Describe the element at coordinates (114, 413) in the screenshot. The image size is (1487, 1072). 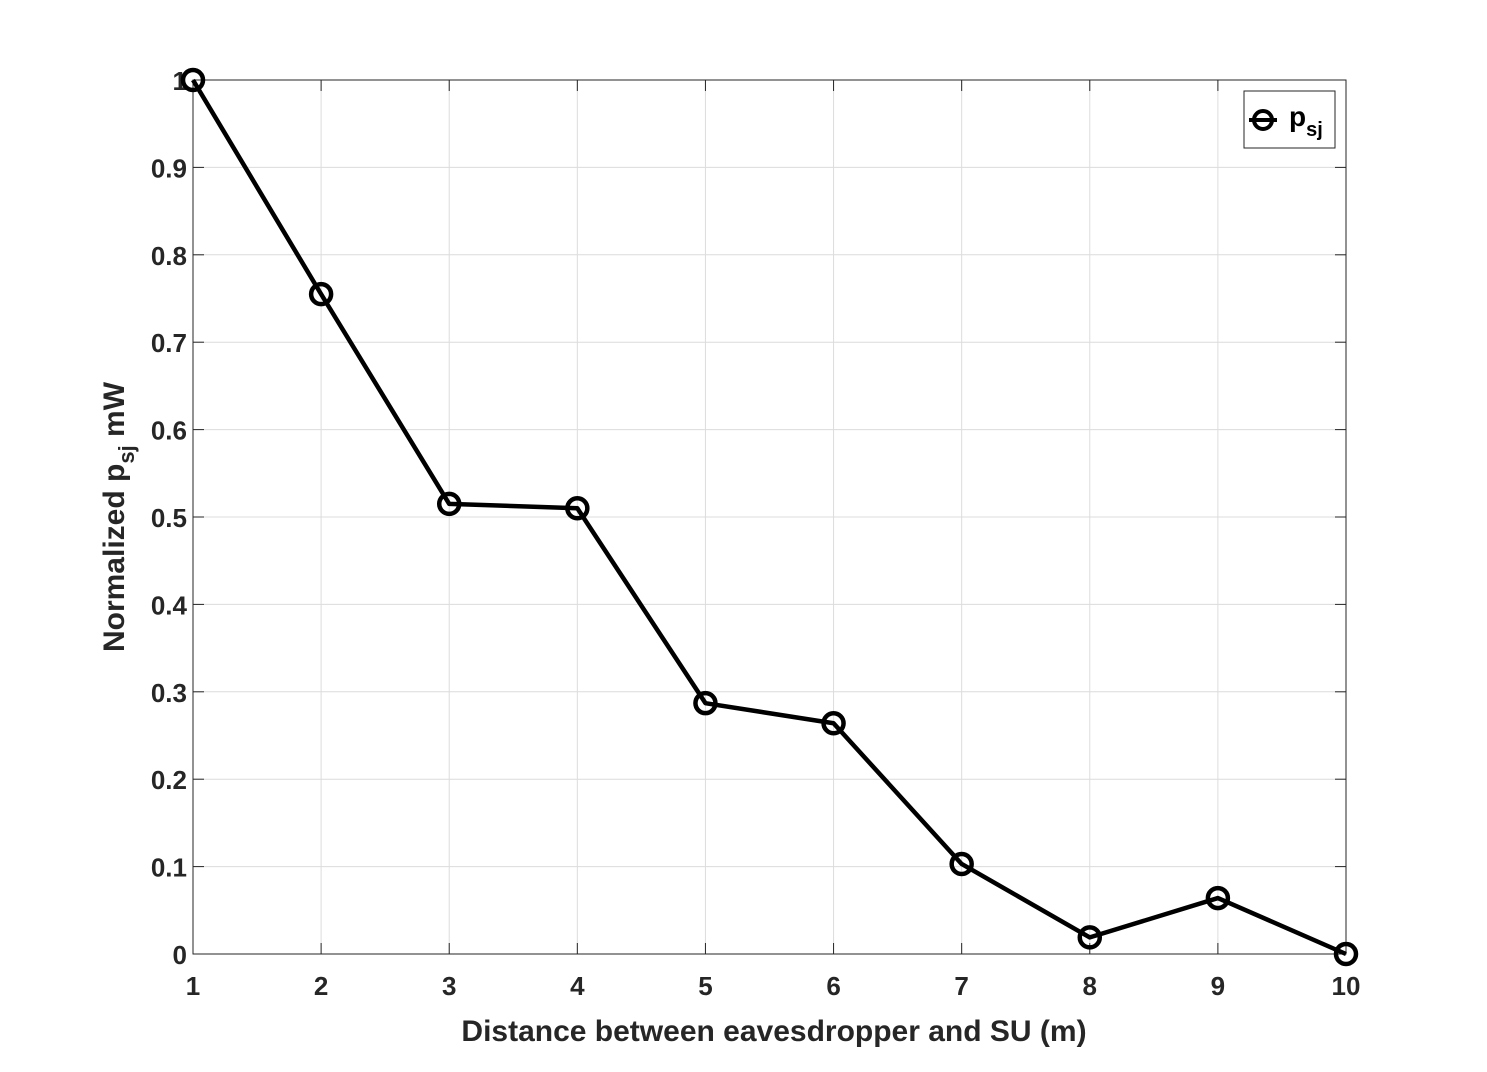
I see `y-axis-label-unit: mW` at that location.